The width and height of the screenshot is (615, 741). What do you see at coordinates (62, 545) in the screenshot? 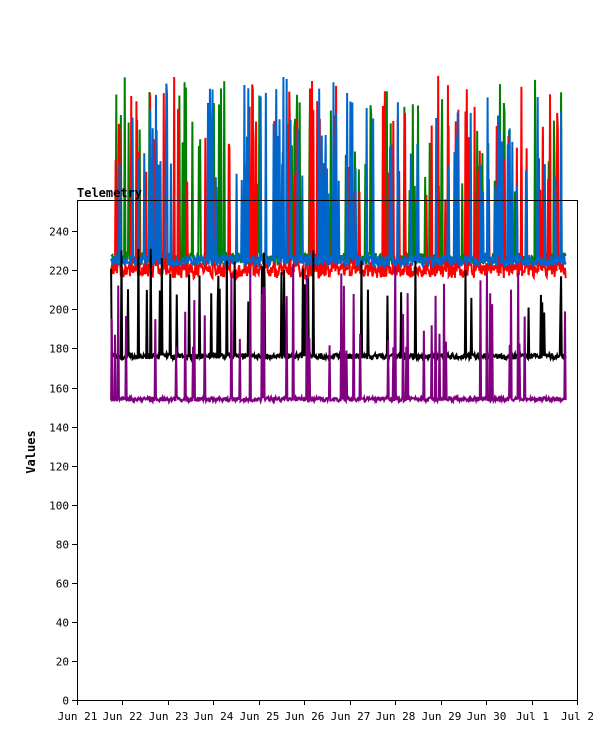
I see `y-tick-label: 80` at bounding box center [62, 545].